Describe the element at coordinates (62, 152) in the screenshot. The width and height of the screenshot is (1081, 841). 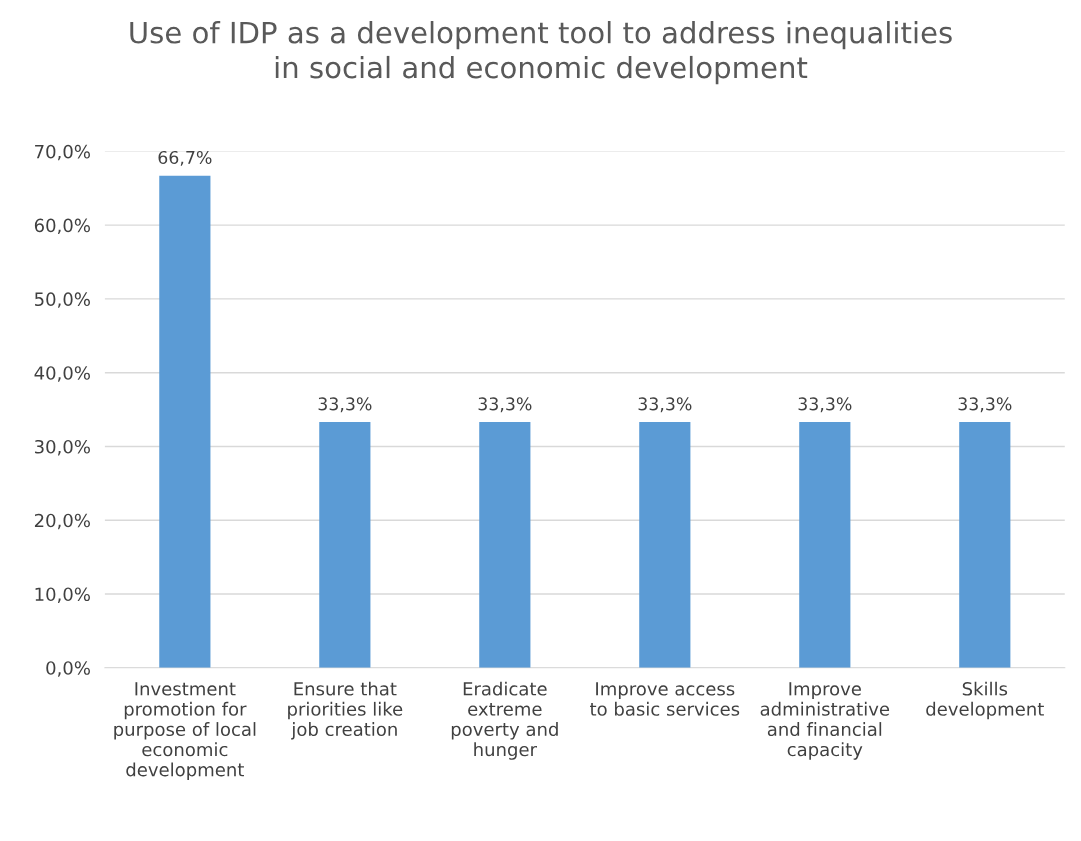
I see `y-tick-label: 70,0%` at that location.